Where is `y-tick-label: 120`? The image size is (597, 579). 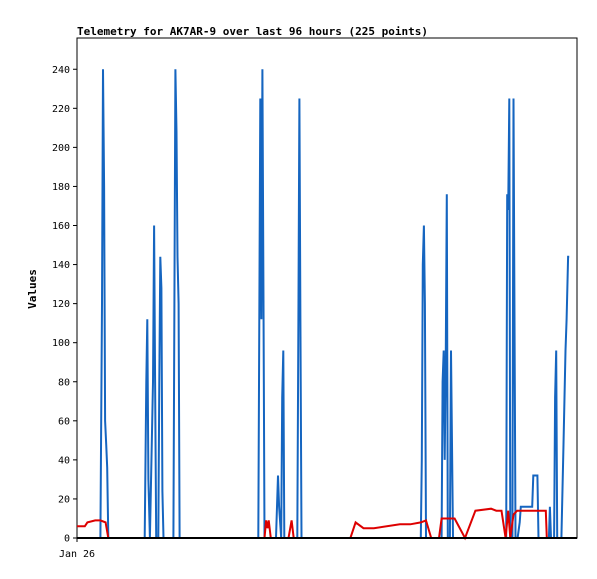 y-tick-label: 120 is located at coordinates (61, 304).